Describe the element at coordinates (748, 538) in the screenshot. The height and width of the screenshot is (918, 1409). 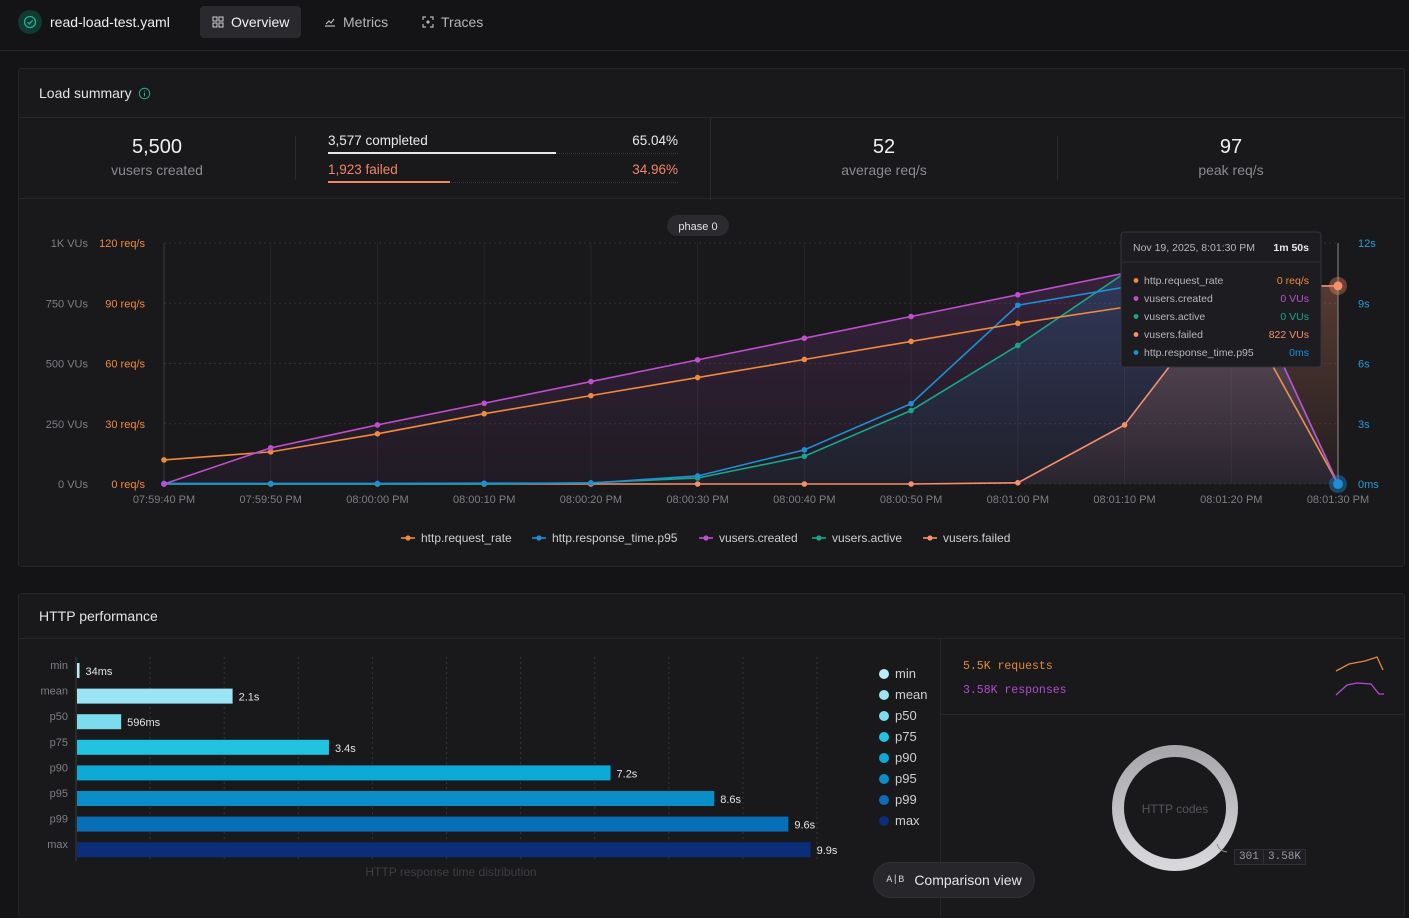
I see `legend-item-vusers-created: vusers.created` at that location.